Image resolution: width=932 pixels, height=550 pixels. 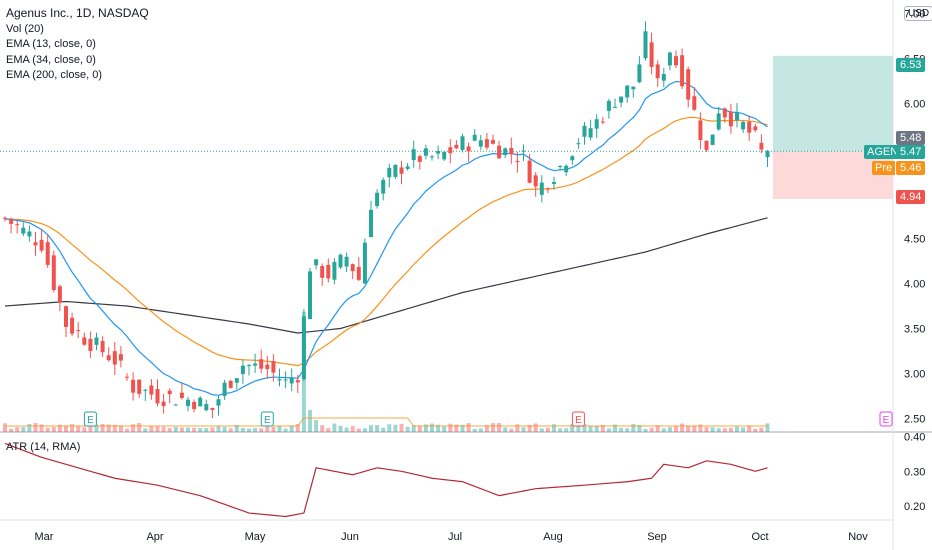 I want to click on currency-button: USD, so click(x=918, y=13).